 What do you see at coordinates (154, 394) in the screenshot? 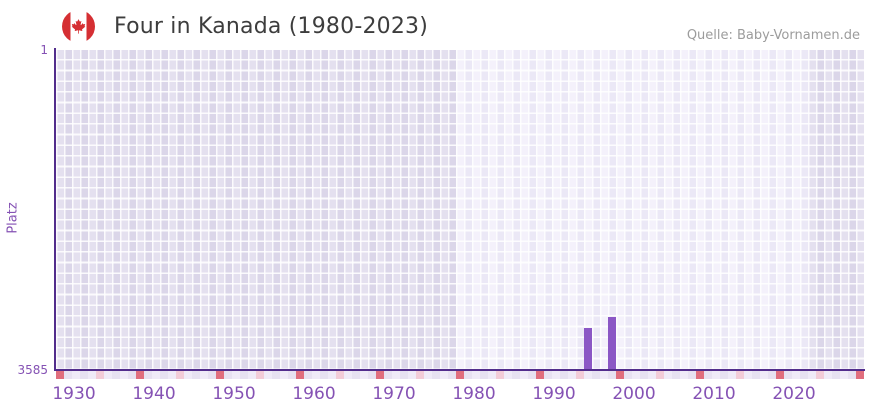
I see `x-tick-1940: 1940` at bounding box center [154, 394].